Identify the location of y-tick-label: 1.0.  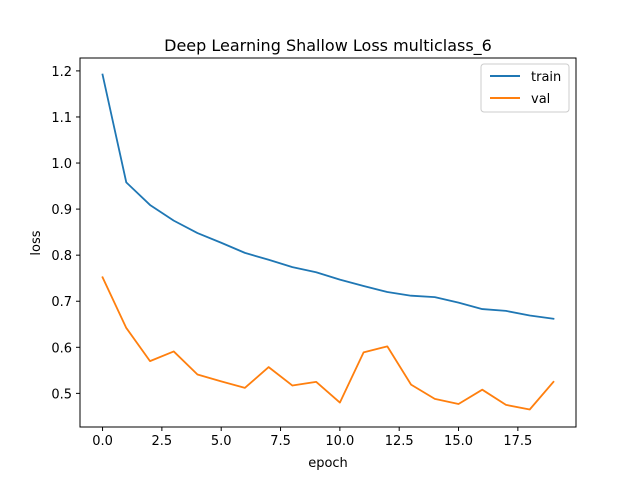
(61, 164).